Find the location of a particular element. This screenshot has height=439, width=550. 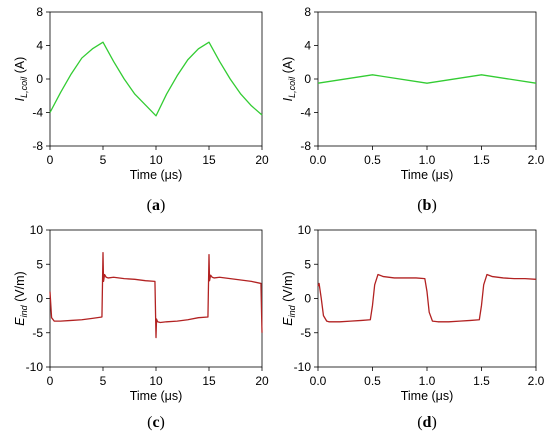

panel-label: (c) is located at coordinates (156, 422).